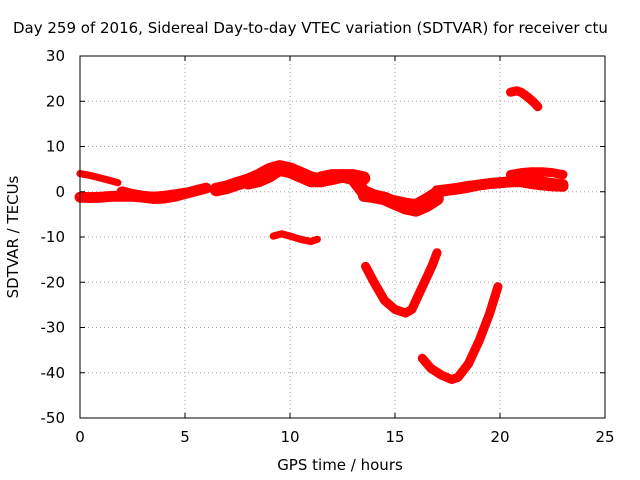  Describe the element at coordinates (295, 238) in the screenshot. I see `series-line-arc-k` at that location.